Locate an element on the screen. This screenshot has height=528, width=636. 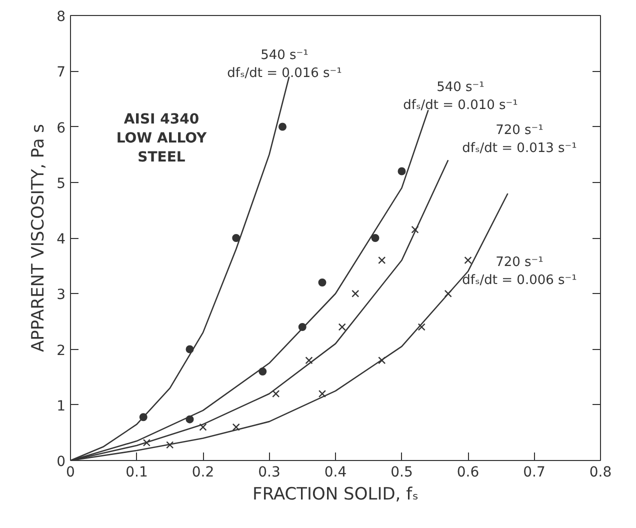
y-tick-label: 7 is located at coordinates (61, 72).